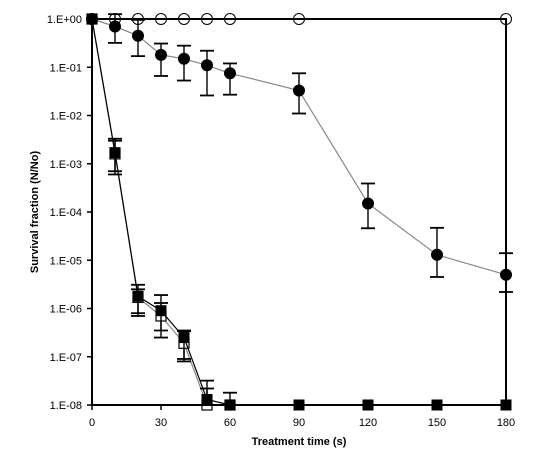 The height and width of the screenshot is (459, 558). What do you see at coordinates (66, 165) in the screenshot?
I see `y-tick-label: 1.E-03` at bounding box center [66, 165].